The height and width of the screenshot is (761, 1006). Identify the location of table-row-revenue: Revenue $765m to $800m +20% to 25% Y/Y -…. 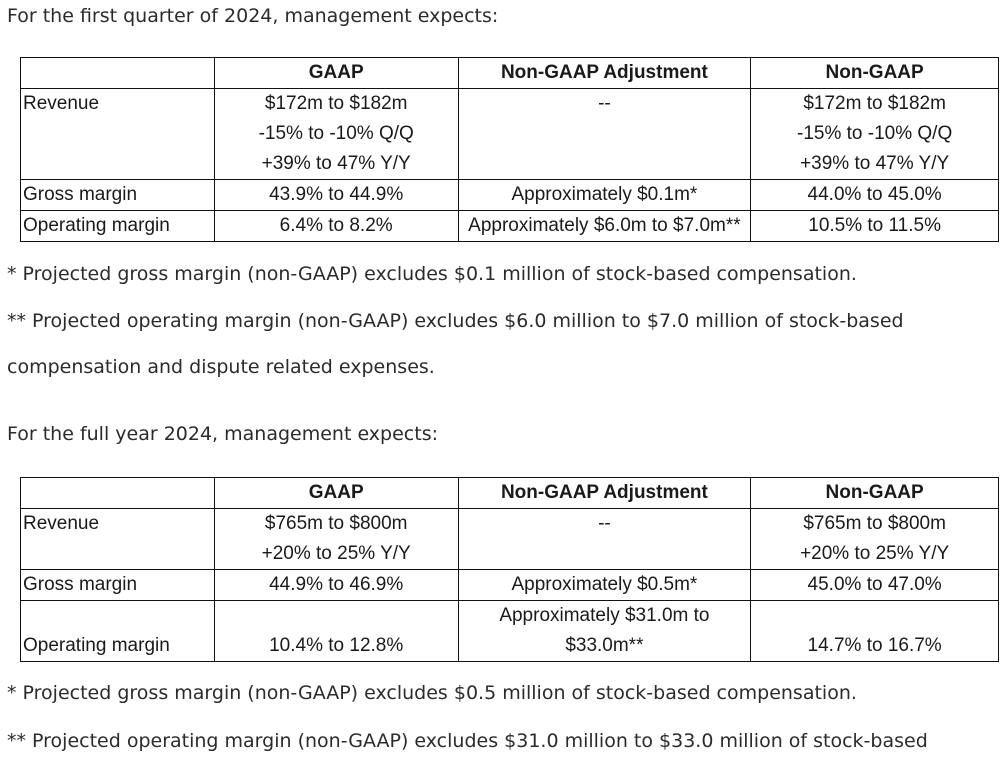
(509, 539).